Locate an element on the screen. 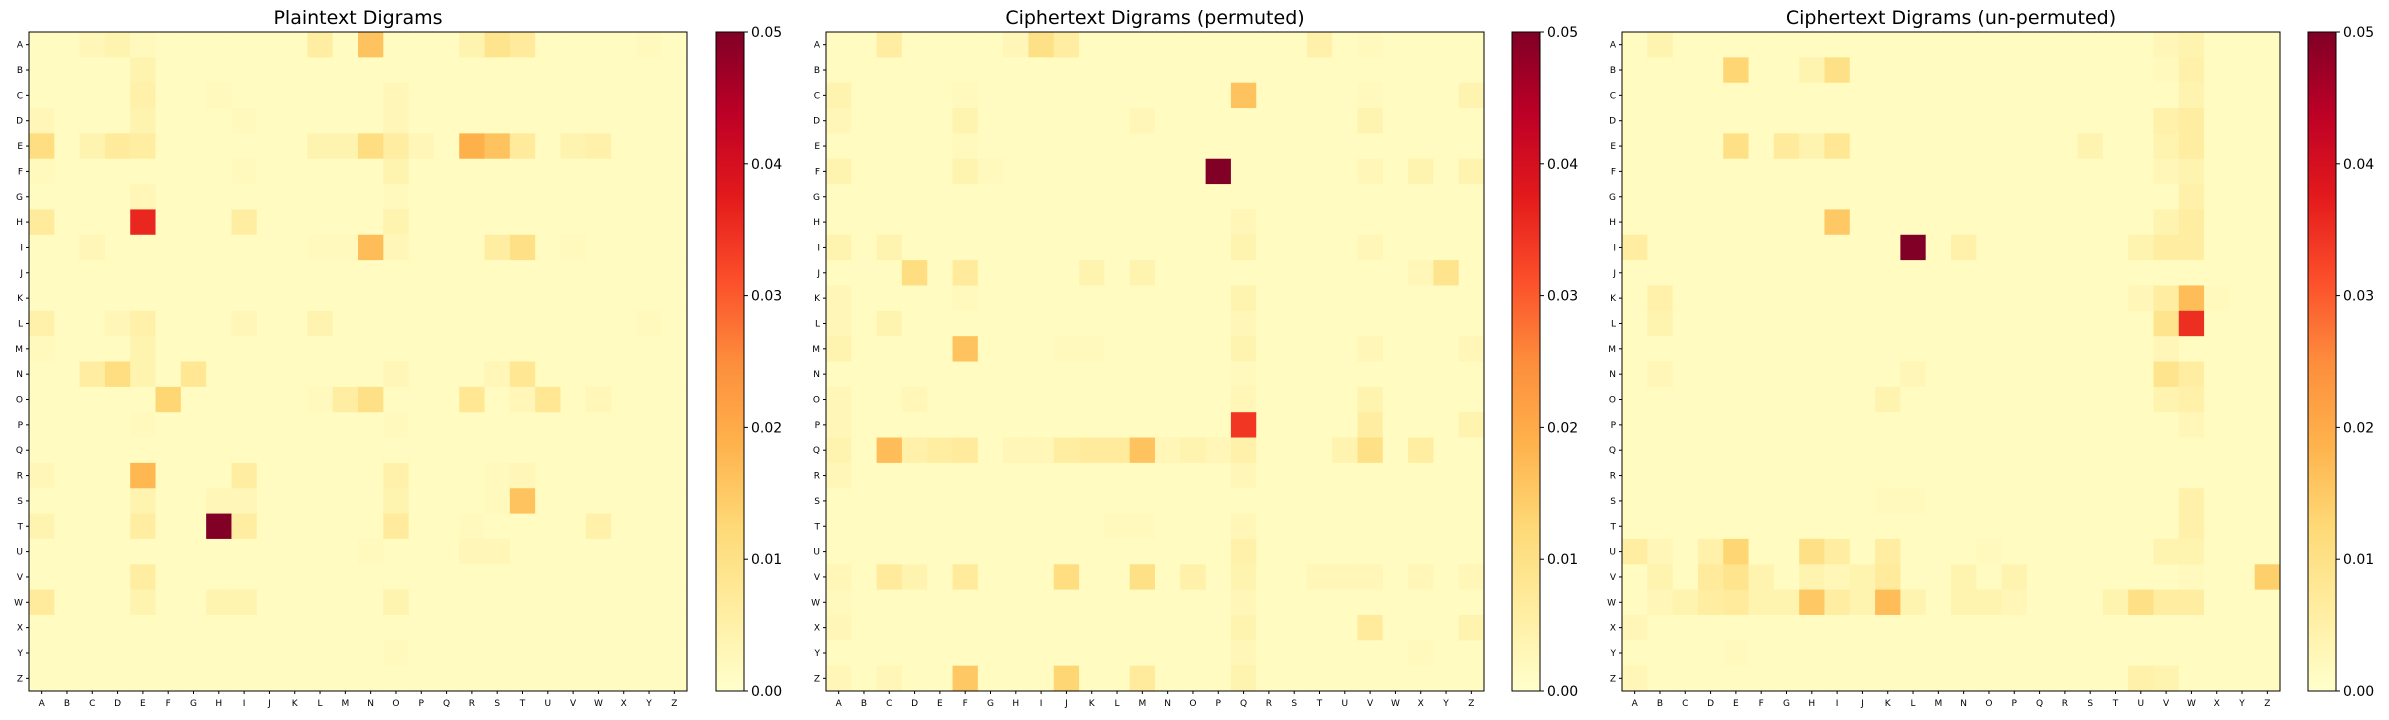  heatmap-cell-ub is located at coordinates (1660, 551).